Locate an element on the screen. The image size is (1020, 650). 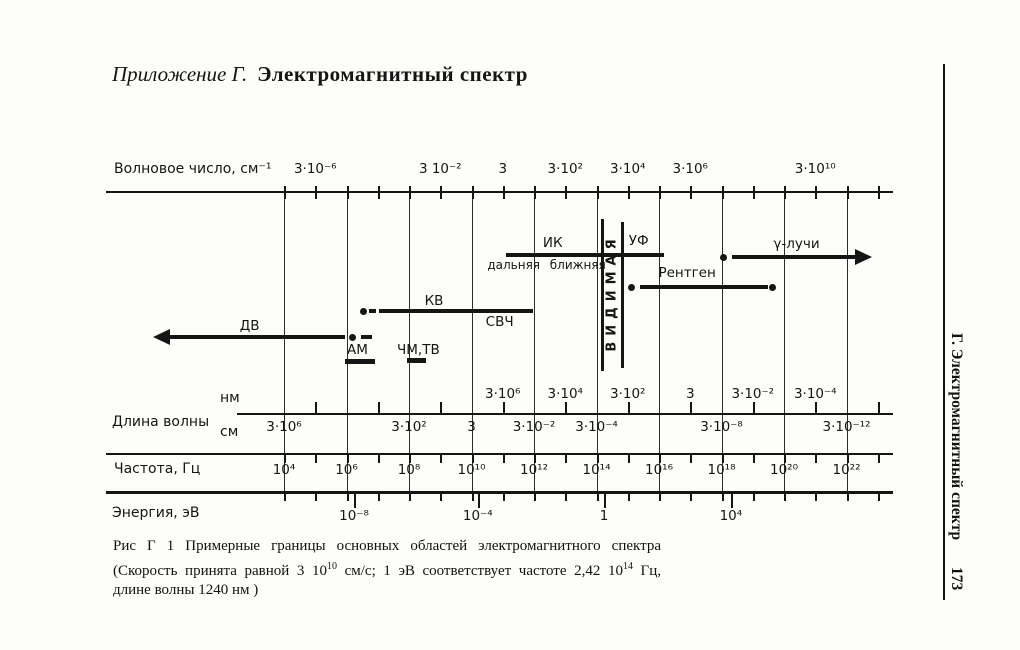
frequency-tick-label: 10¹⁸ is located at coordinates (721, 470).